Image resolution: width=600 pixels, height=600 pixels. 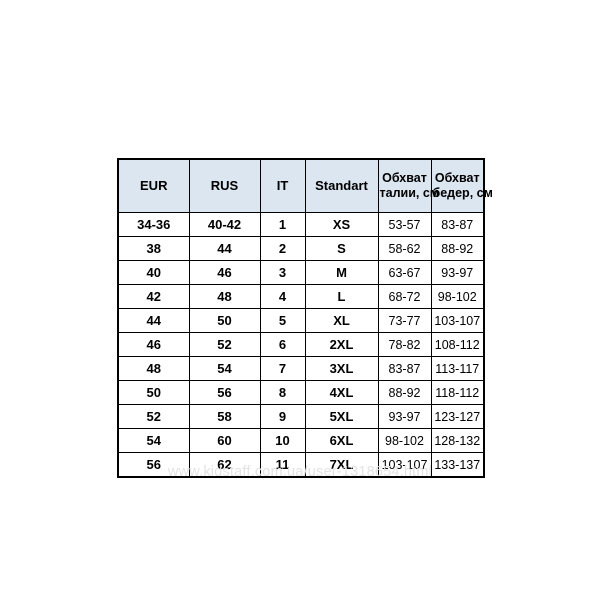 I want to click on cell-rus: 48, so click(x=224, y=296).